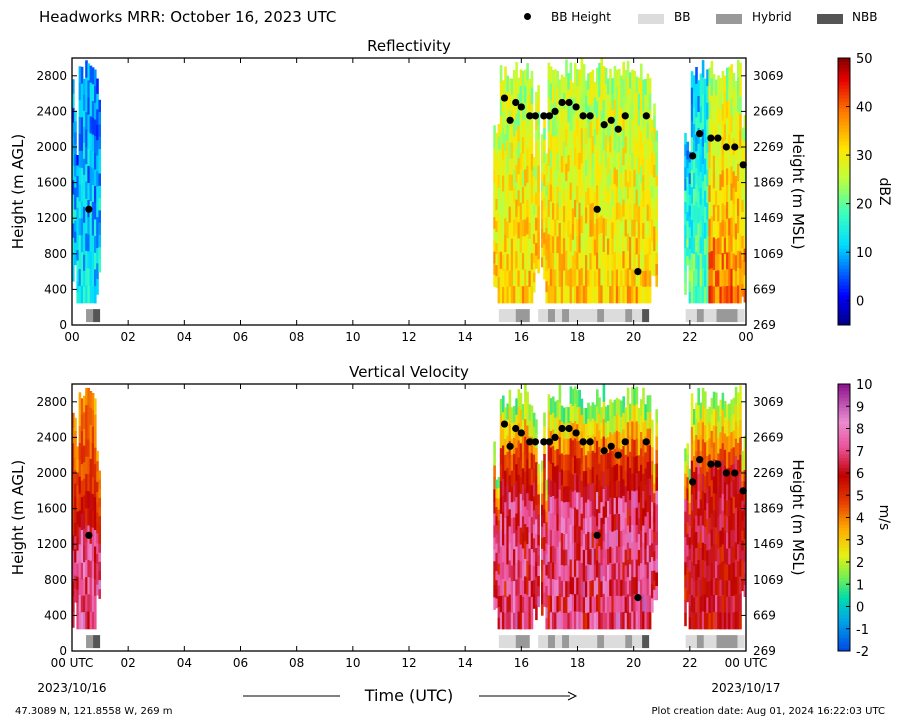 The height and width of the screenshot is (725, 900). What do you see at coordinates (521, 433) in the screenshot?
I see `bb-height-point` at bounding box center [521, 433].